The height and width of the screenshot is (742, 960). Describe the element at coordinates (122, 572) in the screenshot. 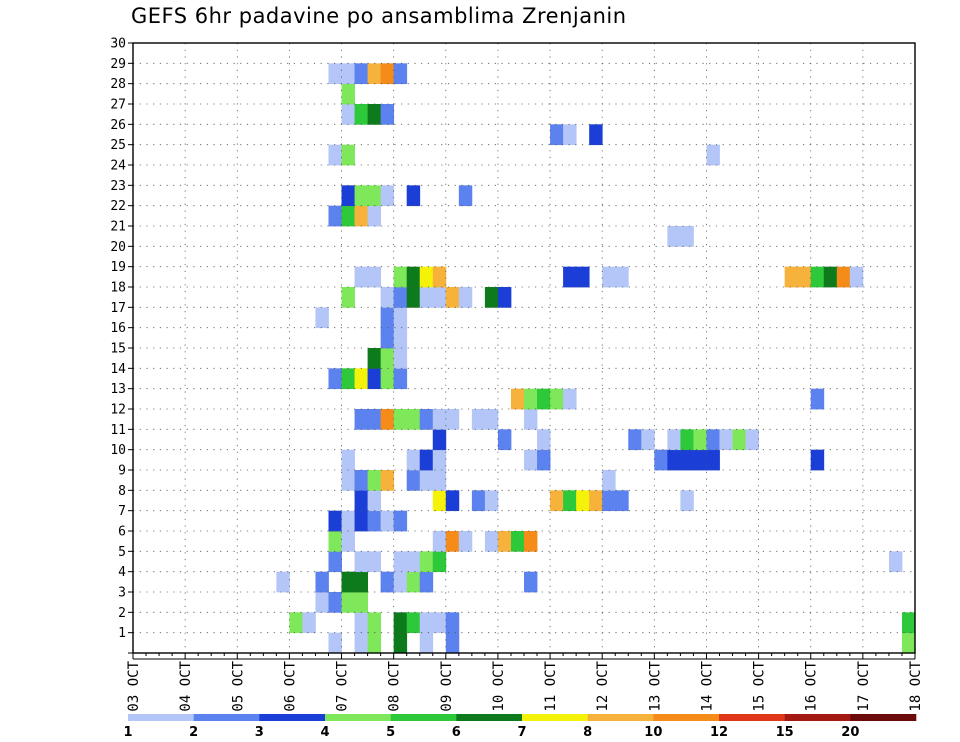

I see `y-tick-label: 4` at that location.